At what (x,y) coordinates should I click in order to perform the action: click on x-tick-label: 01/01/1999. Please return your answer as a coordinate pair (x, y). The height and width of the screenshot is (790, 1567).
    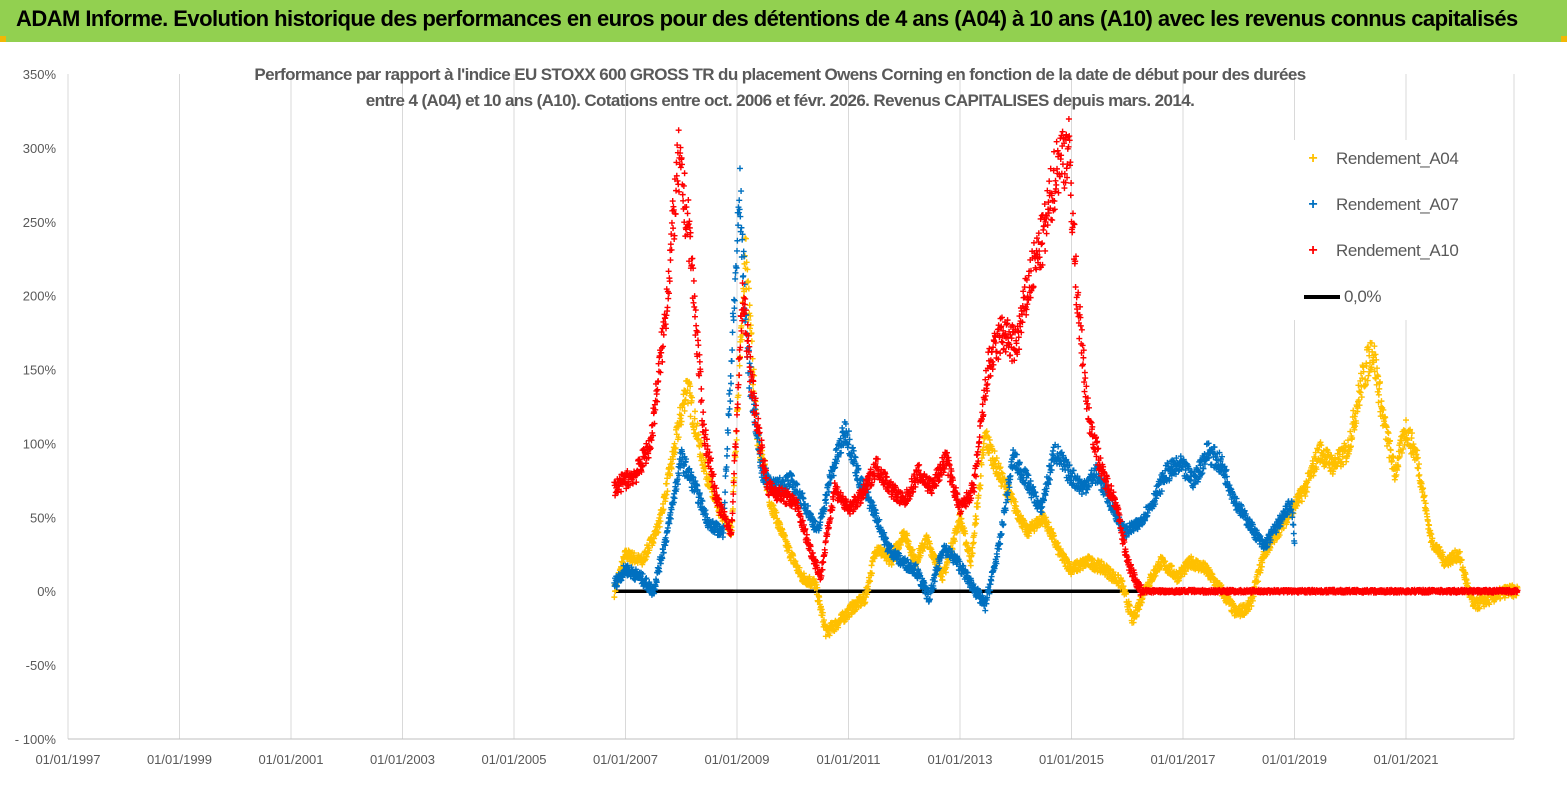
    Looking at the image, I should click on (179, 759).